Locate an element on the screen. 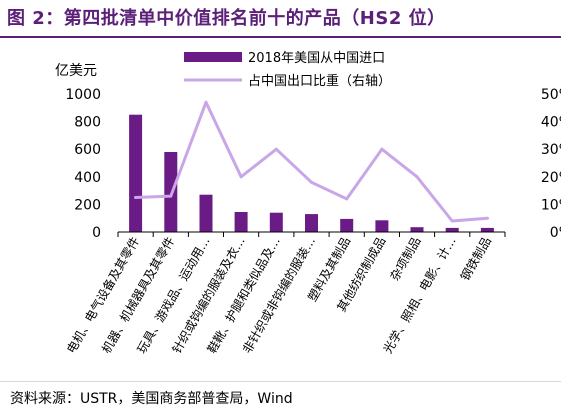 The width and height of the screenshot is (561, 413). right-tick-label: 50% is located at coordinates (551, 95).